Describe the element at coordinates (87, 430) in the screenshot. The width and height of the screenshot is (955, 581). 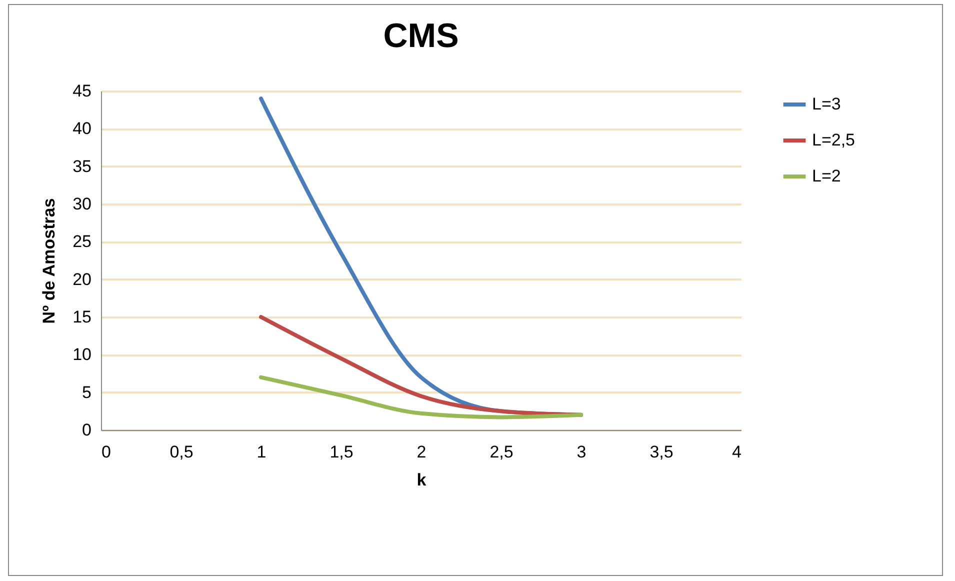
I see `y-tick-label: 0` at that location.